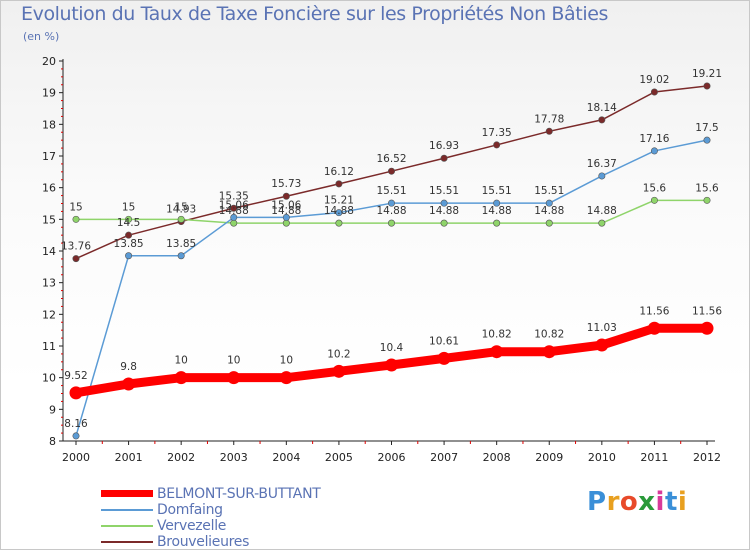 The height and width of the screenshot is (550, 750). I want to click on y-tick-label: 16, so click(49, 188).